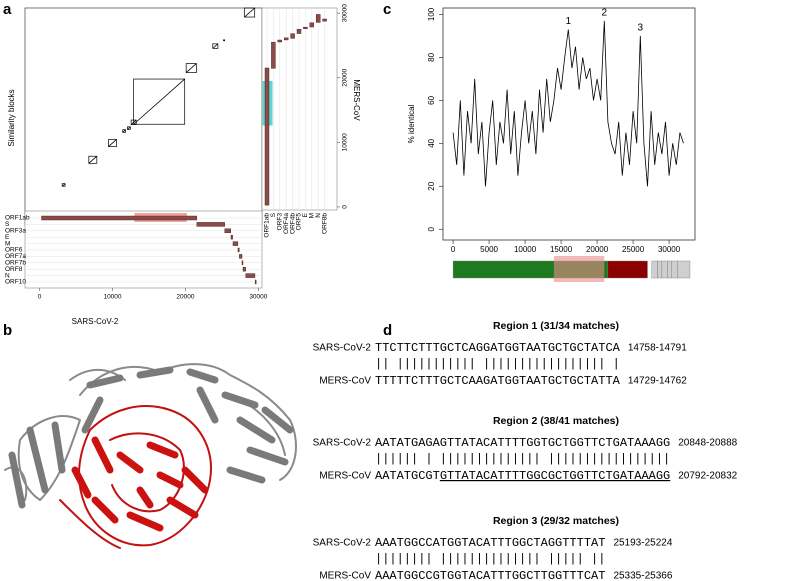  Describe the element at coordinates (498, 381) in the screenshot. I see `sequence: TTTTTCTTTGCTCAAGATGGTAATGCTGCTATTA` at that location.